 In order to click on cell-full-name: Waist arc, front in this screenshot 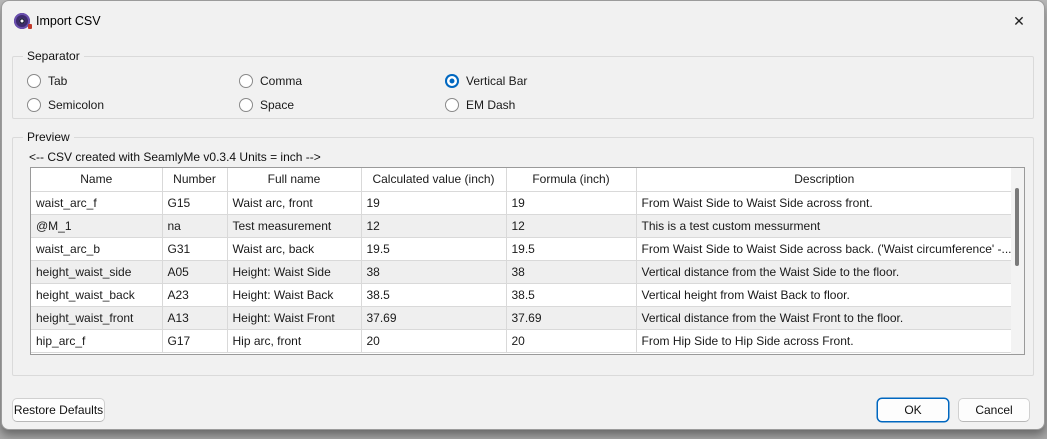, I will do `click(294, 203)`.